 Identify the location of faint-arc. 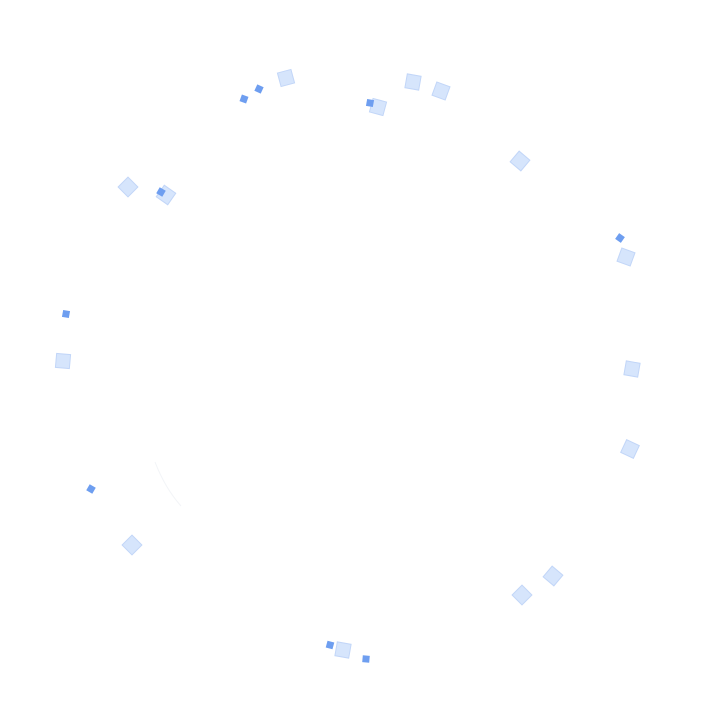
(168, 484).